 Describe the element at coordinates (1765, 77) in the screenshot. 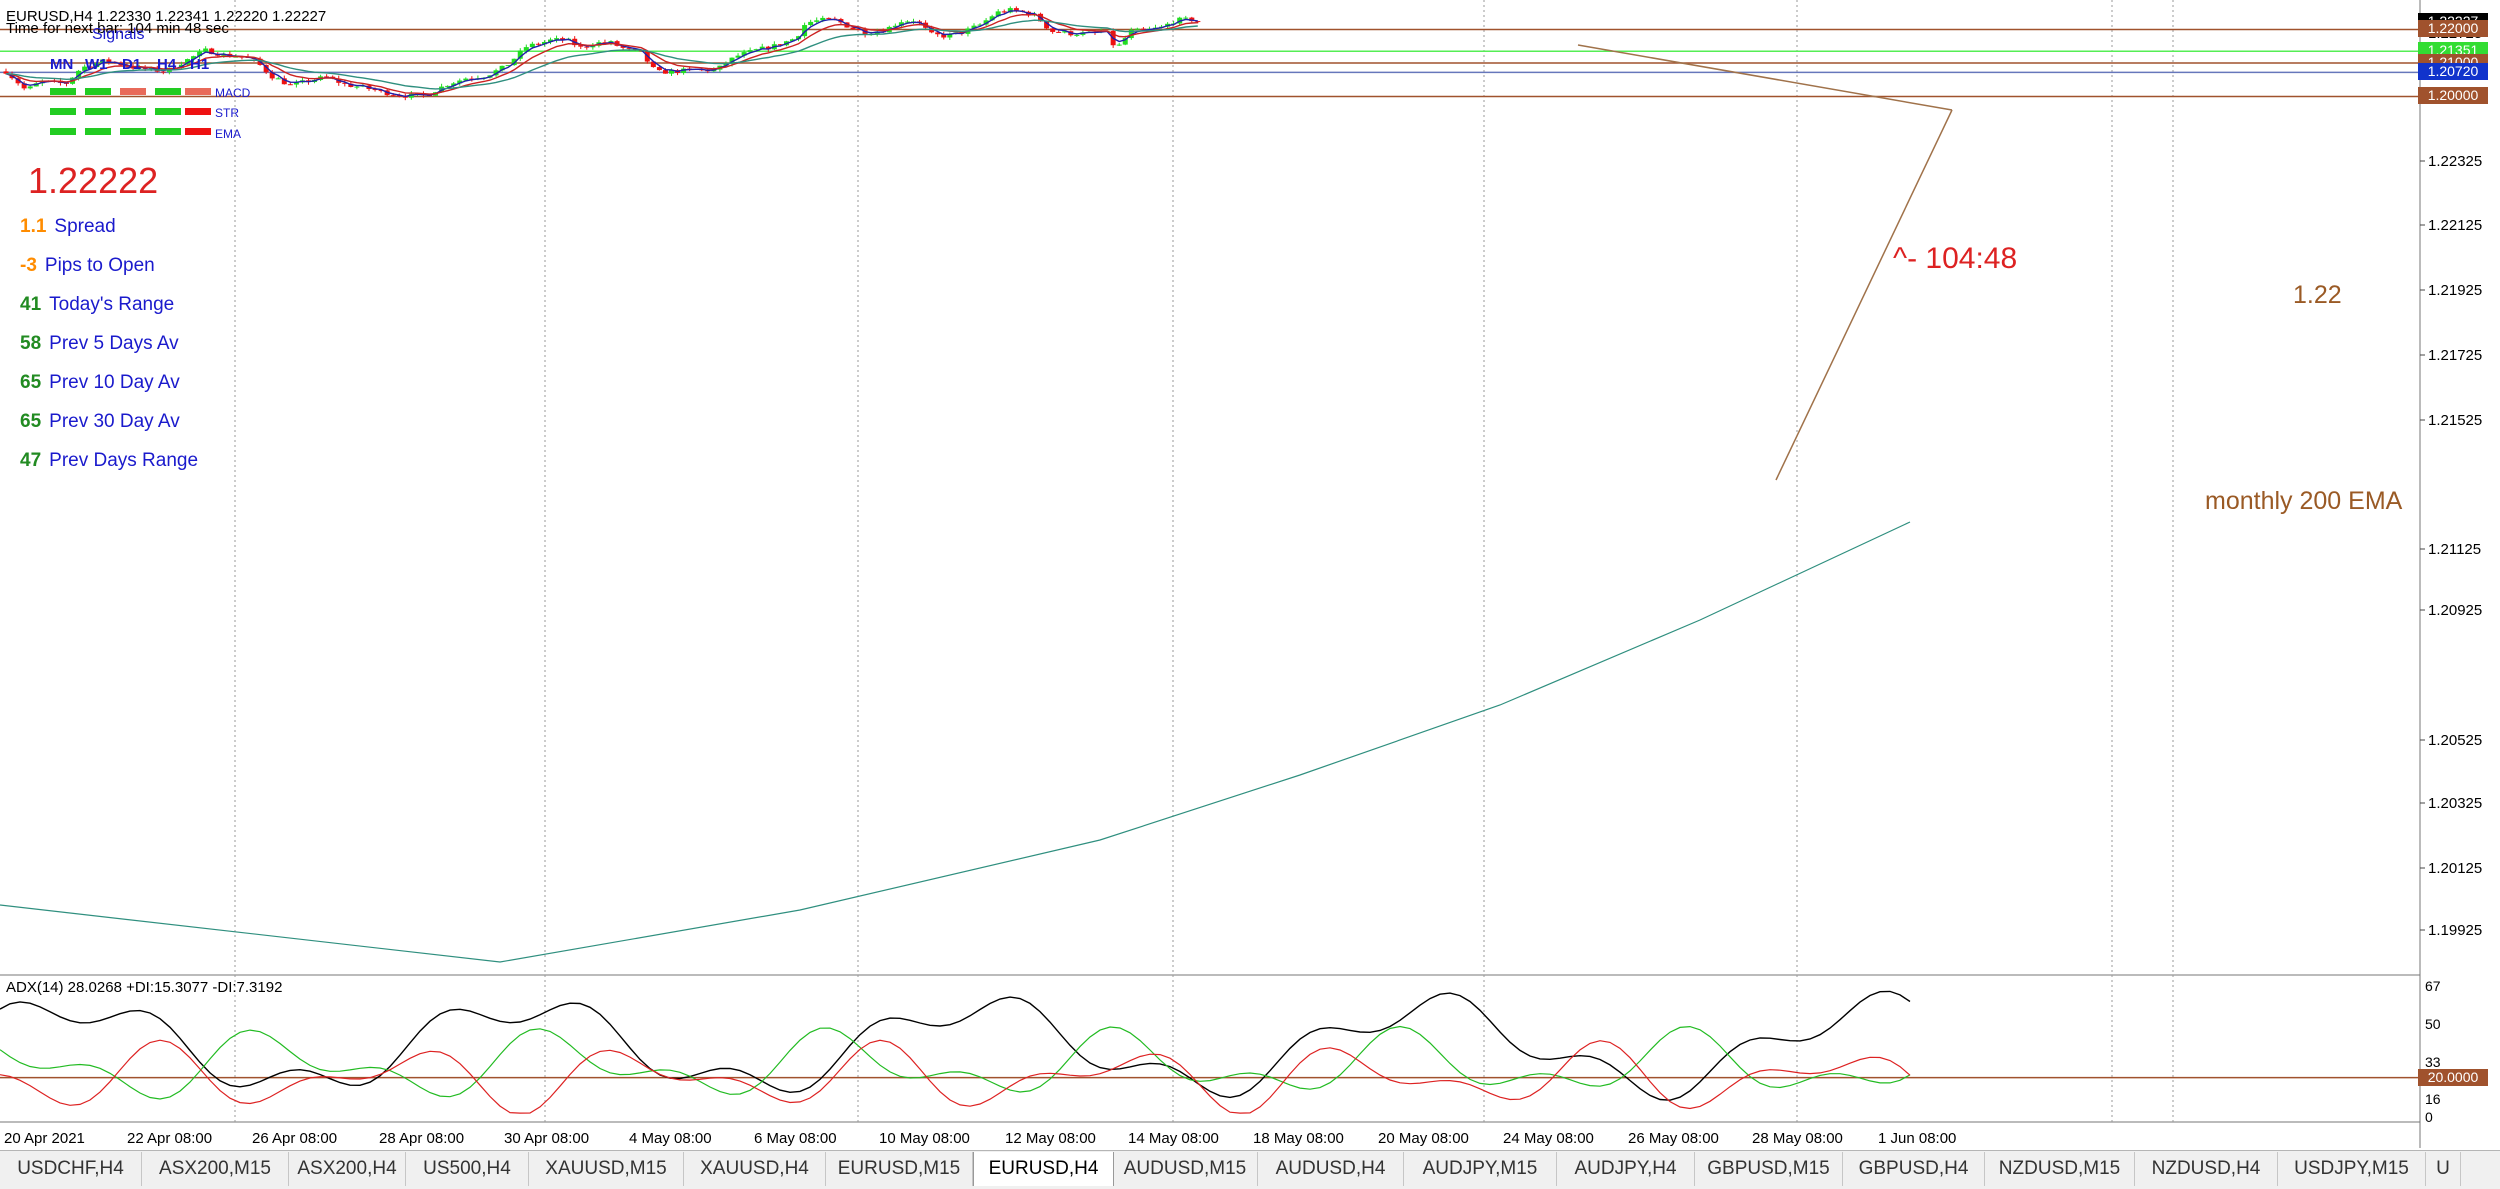

I see `upper-trendline` at that location.